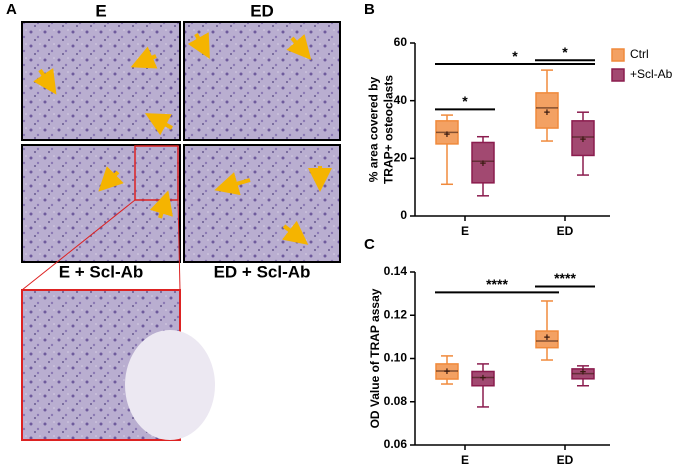 Image resolution: width=685 pixels, height=466 pixels. Describe the element at coordinates (396, 358) in the screenshot. I see `y-tick-label: 0.10` at that location.